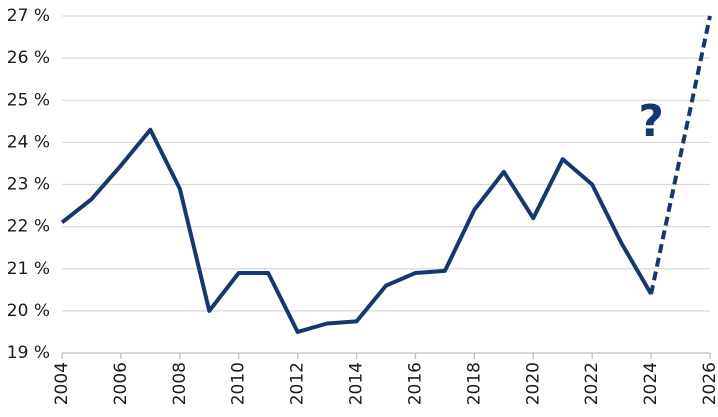  I want to click on y-tick-label: 20 %, so click(28, 311).